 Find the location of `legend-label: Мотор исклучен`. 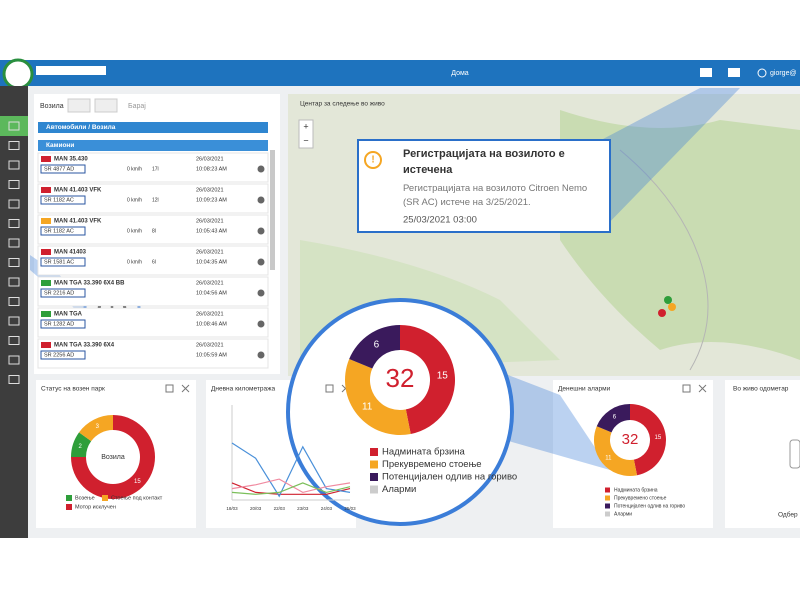

legend-label: Мотор исклучен is located at coordinates (95, 507).